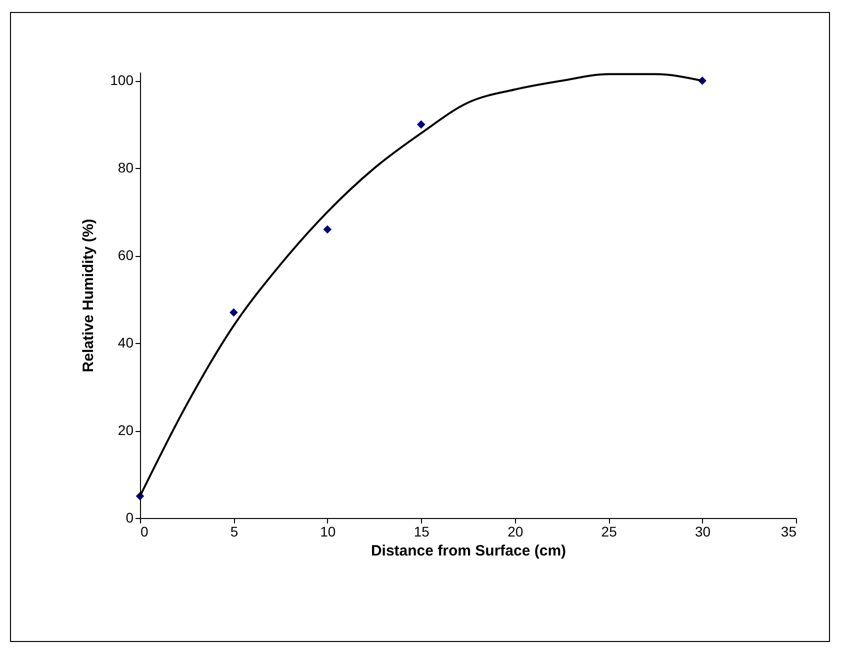  Describe the element at coordinates (126, 342) in the screenshot. I see `y-tick-label: 40` at that location.